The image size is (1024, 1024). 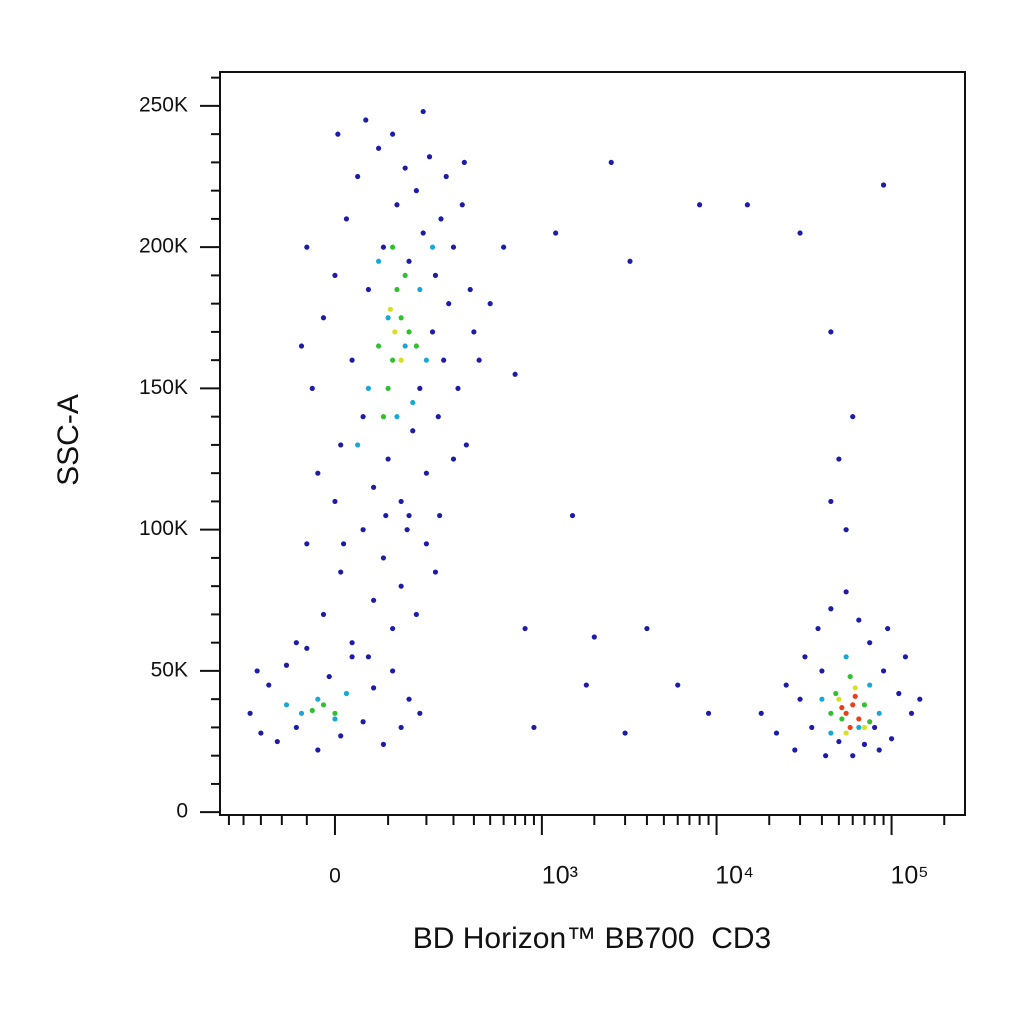 What do you see at coordinates (163, 104) in the screenshot?
I see `y-tick-label: 250K` at bounding box center [163, 104].